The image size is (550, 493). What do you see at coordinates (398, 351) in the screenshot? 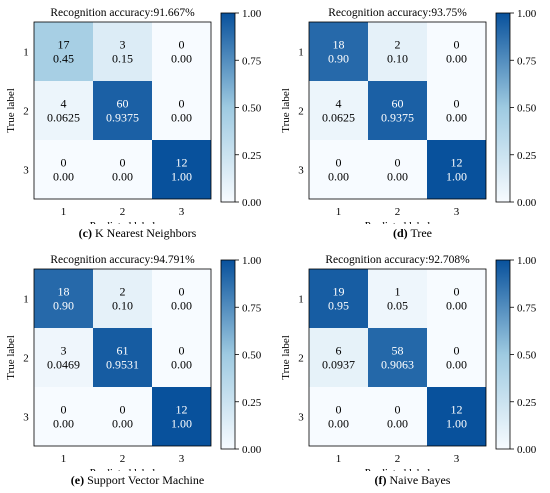
I see `cell-count: 58` at bounding box center [398, 351].